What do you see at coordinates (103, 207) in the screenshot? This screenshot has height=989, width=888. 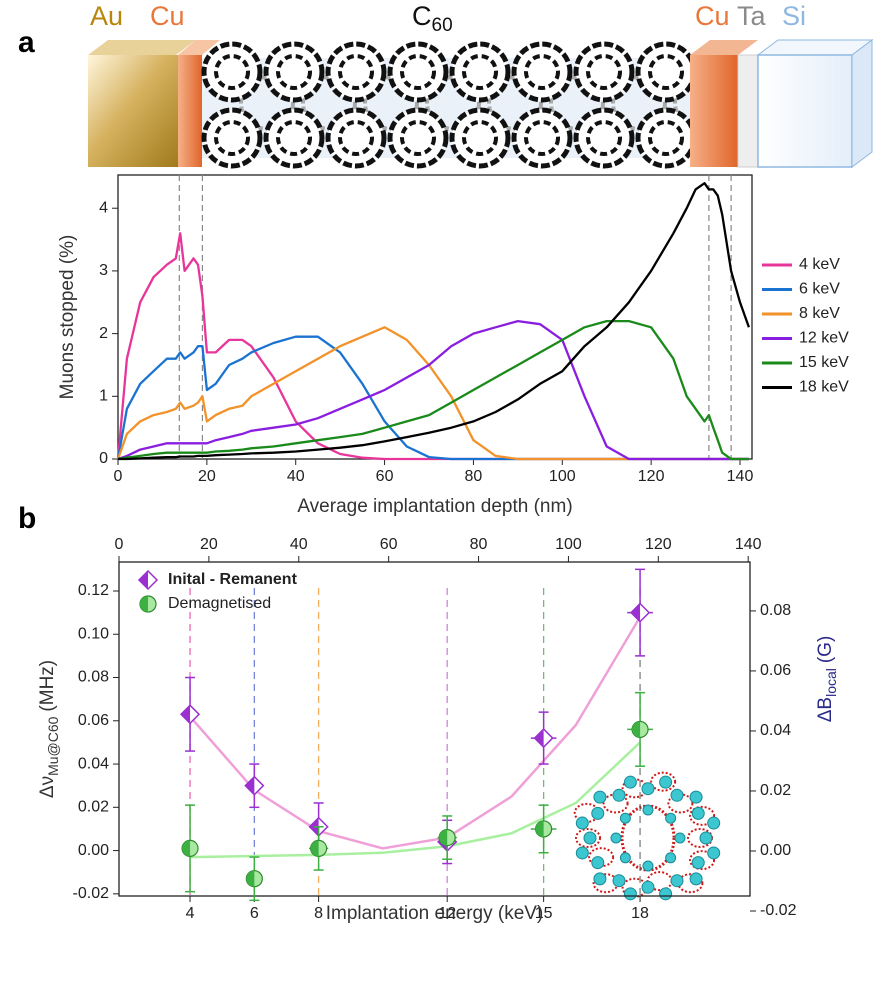 I see `y-tick-label: 4` at bounding box center [103, 207].